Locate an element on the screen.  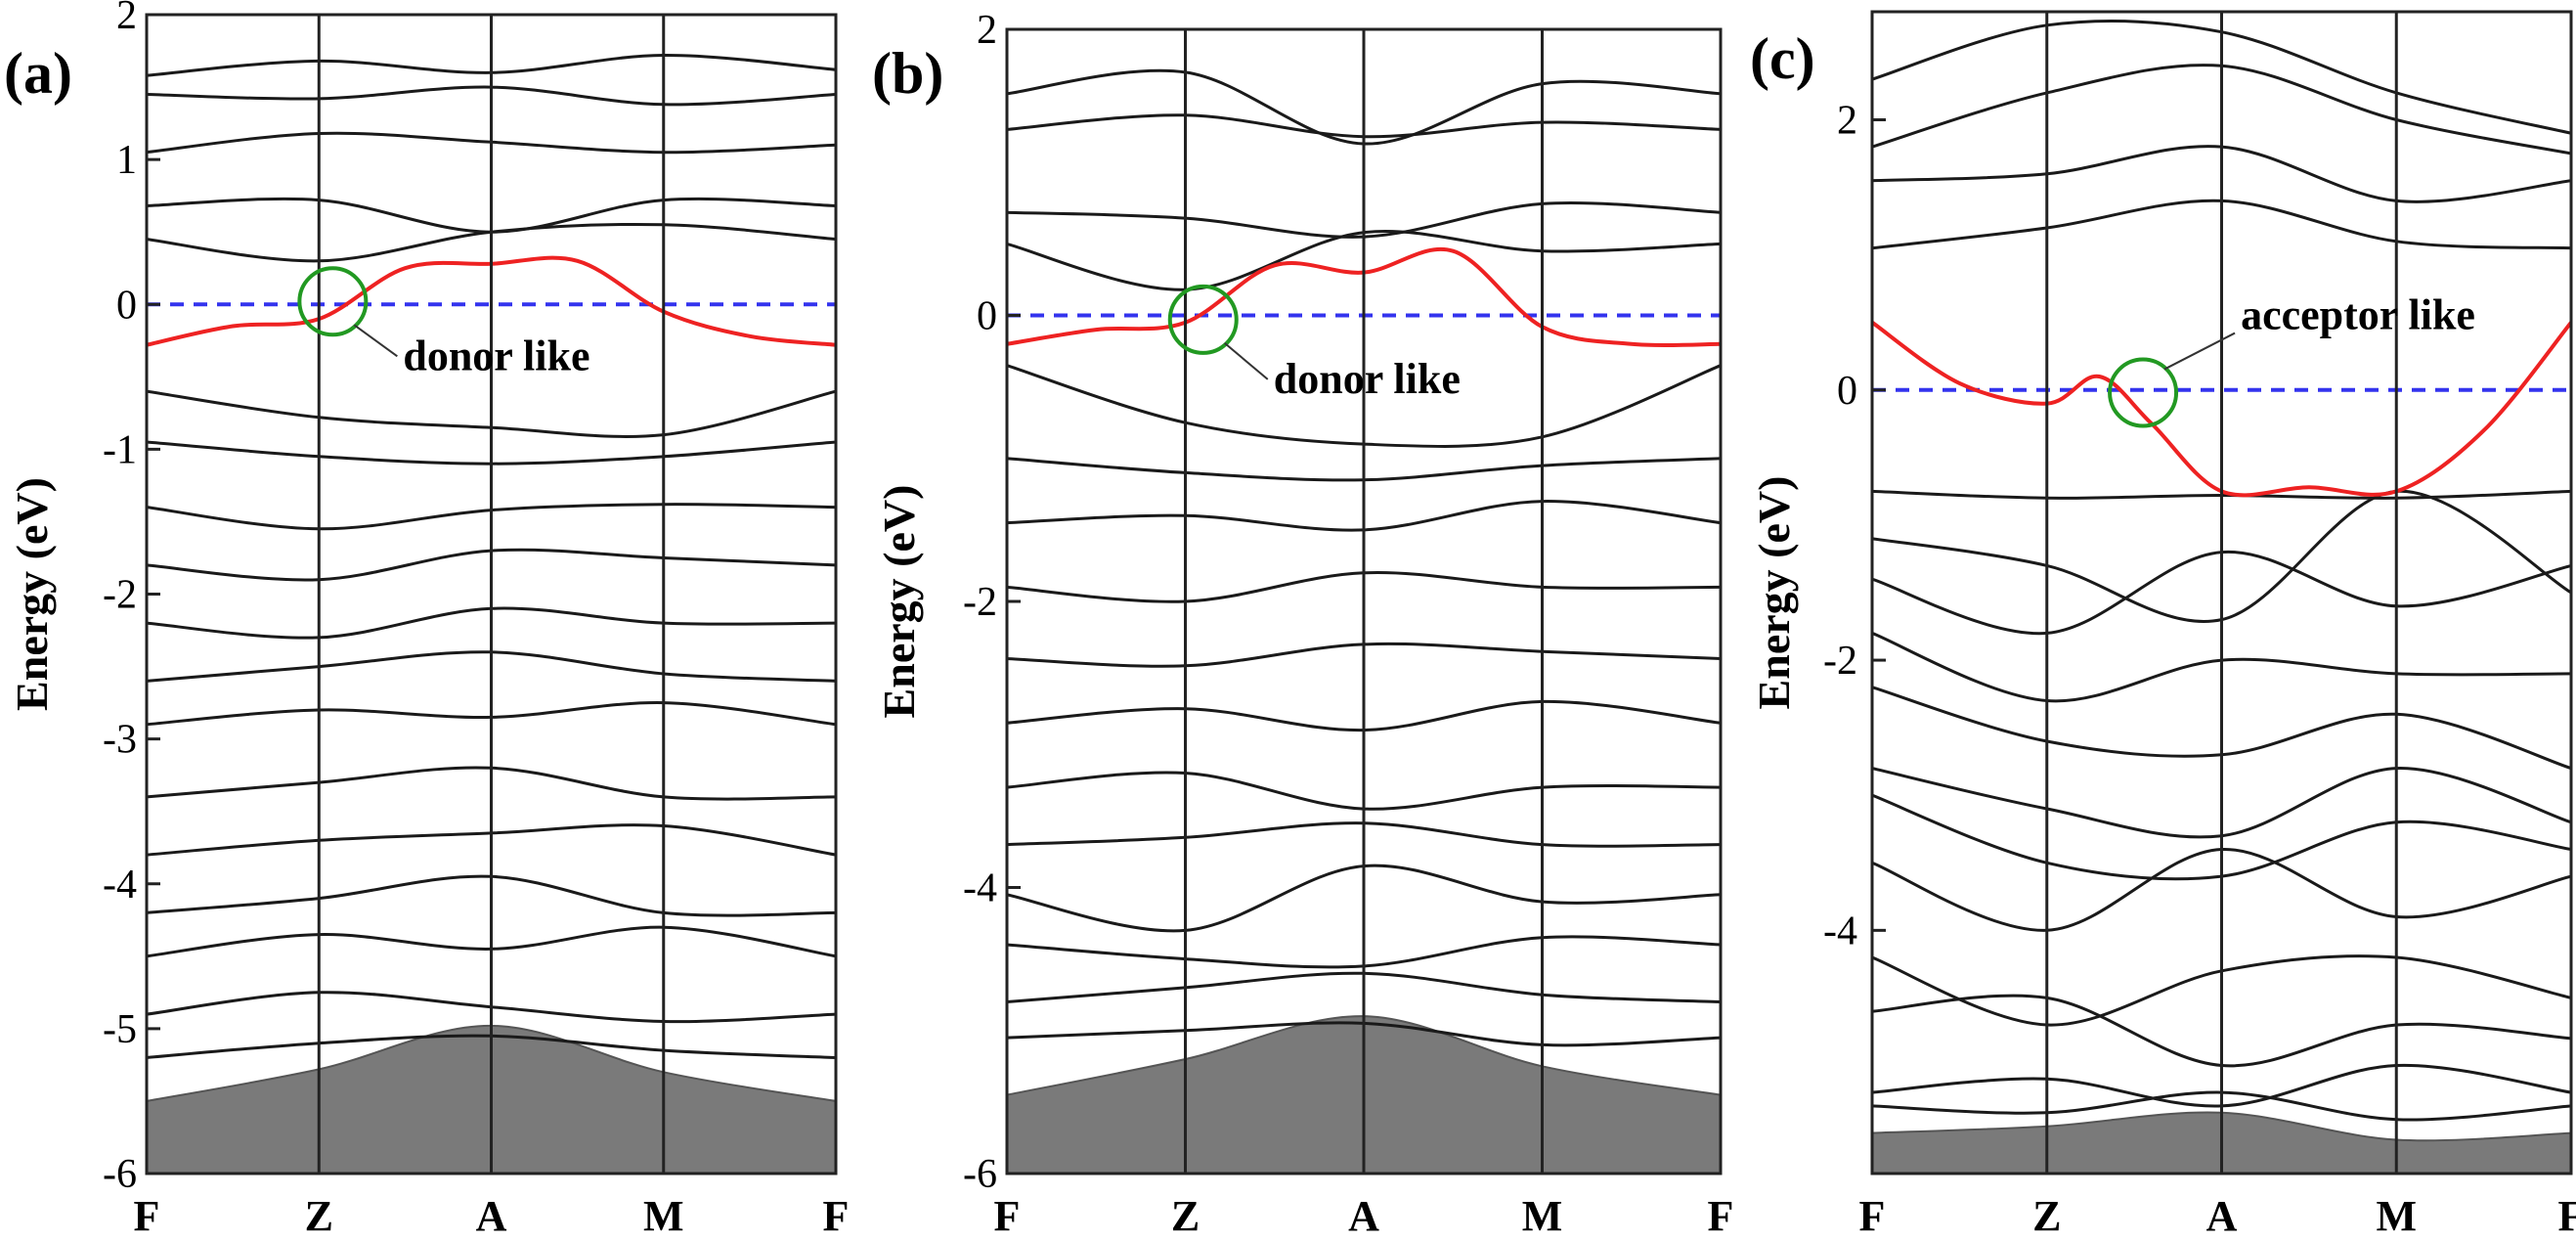
y-tick-label: -5 is located at coordinates (120, 1029).